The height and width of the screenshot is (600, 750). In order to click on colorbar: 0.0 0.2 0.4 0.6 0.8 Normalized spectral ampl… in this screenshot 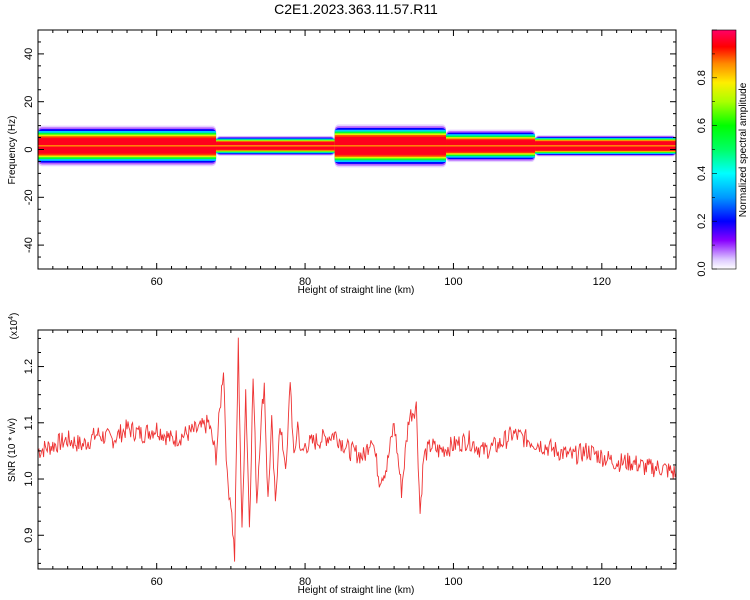, I will do `click(722, 153)`.